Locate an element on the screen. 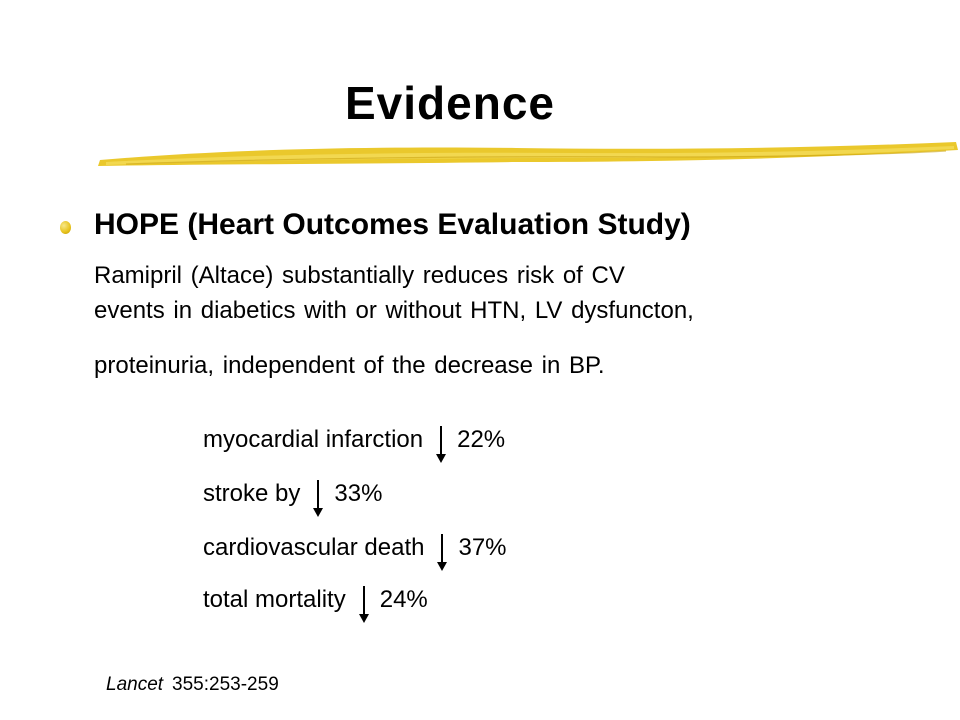  stat-row-total-mortality: total mortality 24% is located at coordinates (315, 601).